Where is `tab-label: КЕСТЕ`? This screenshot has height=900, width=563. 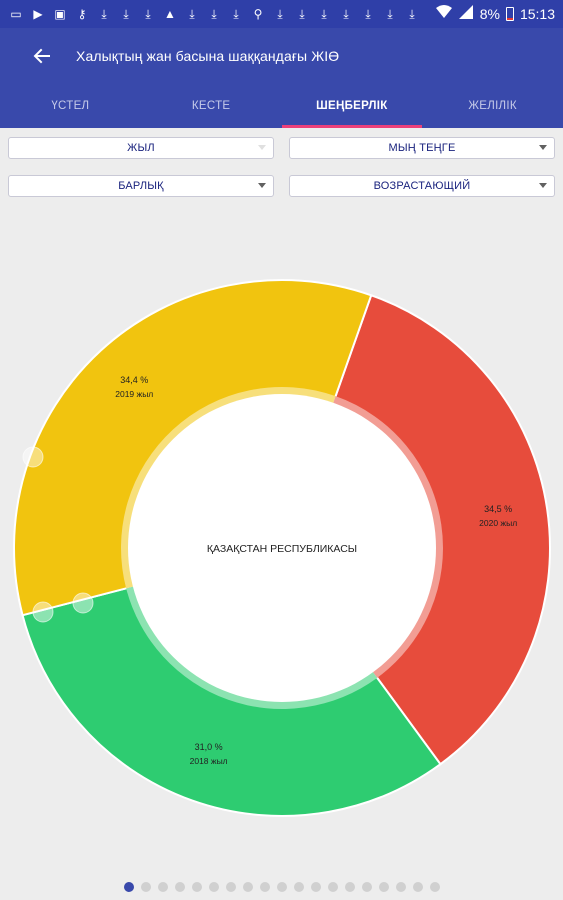 tab-label: КЕСТЕ is located at coordinates (211, 106).